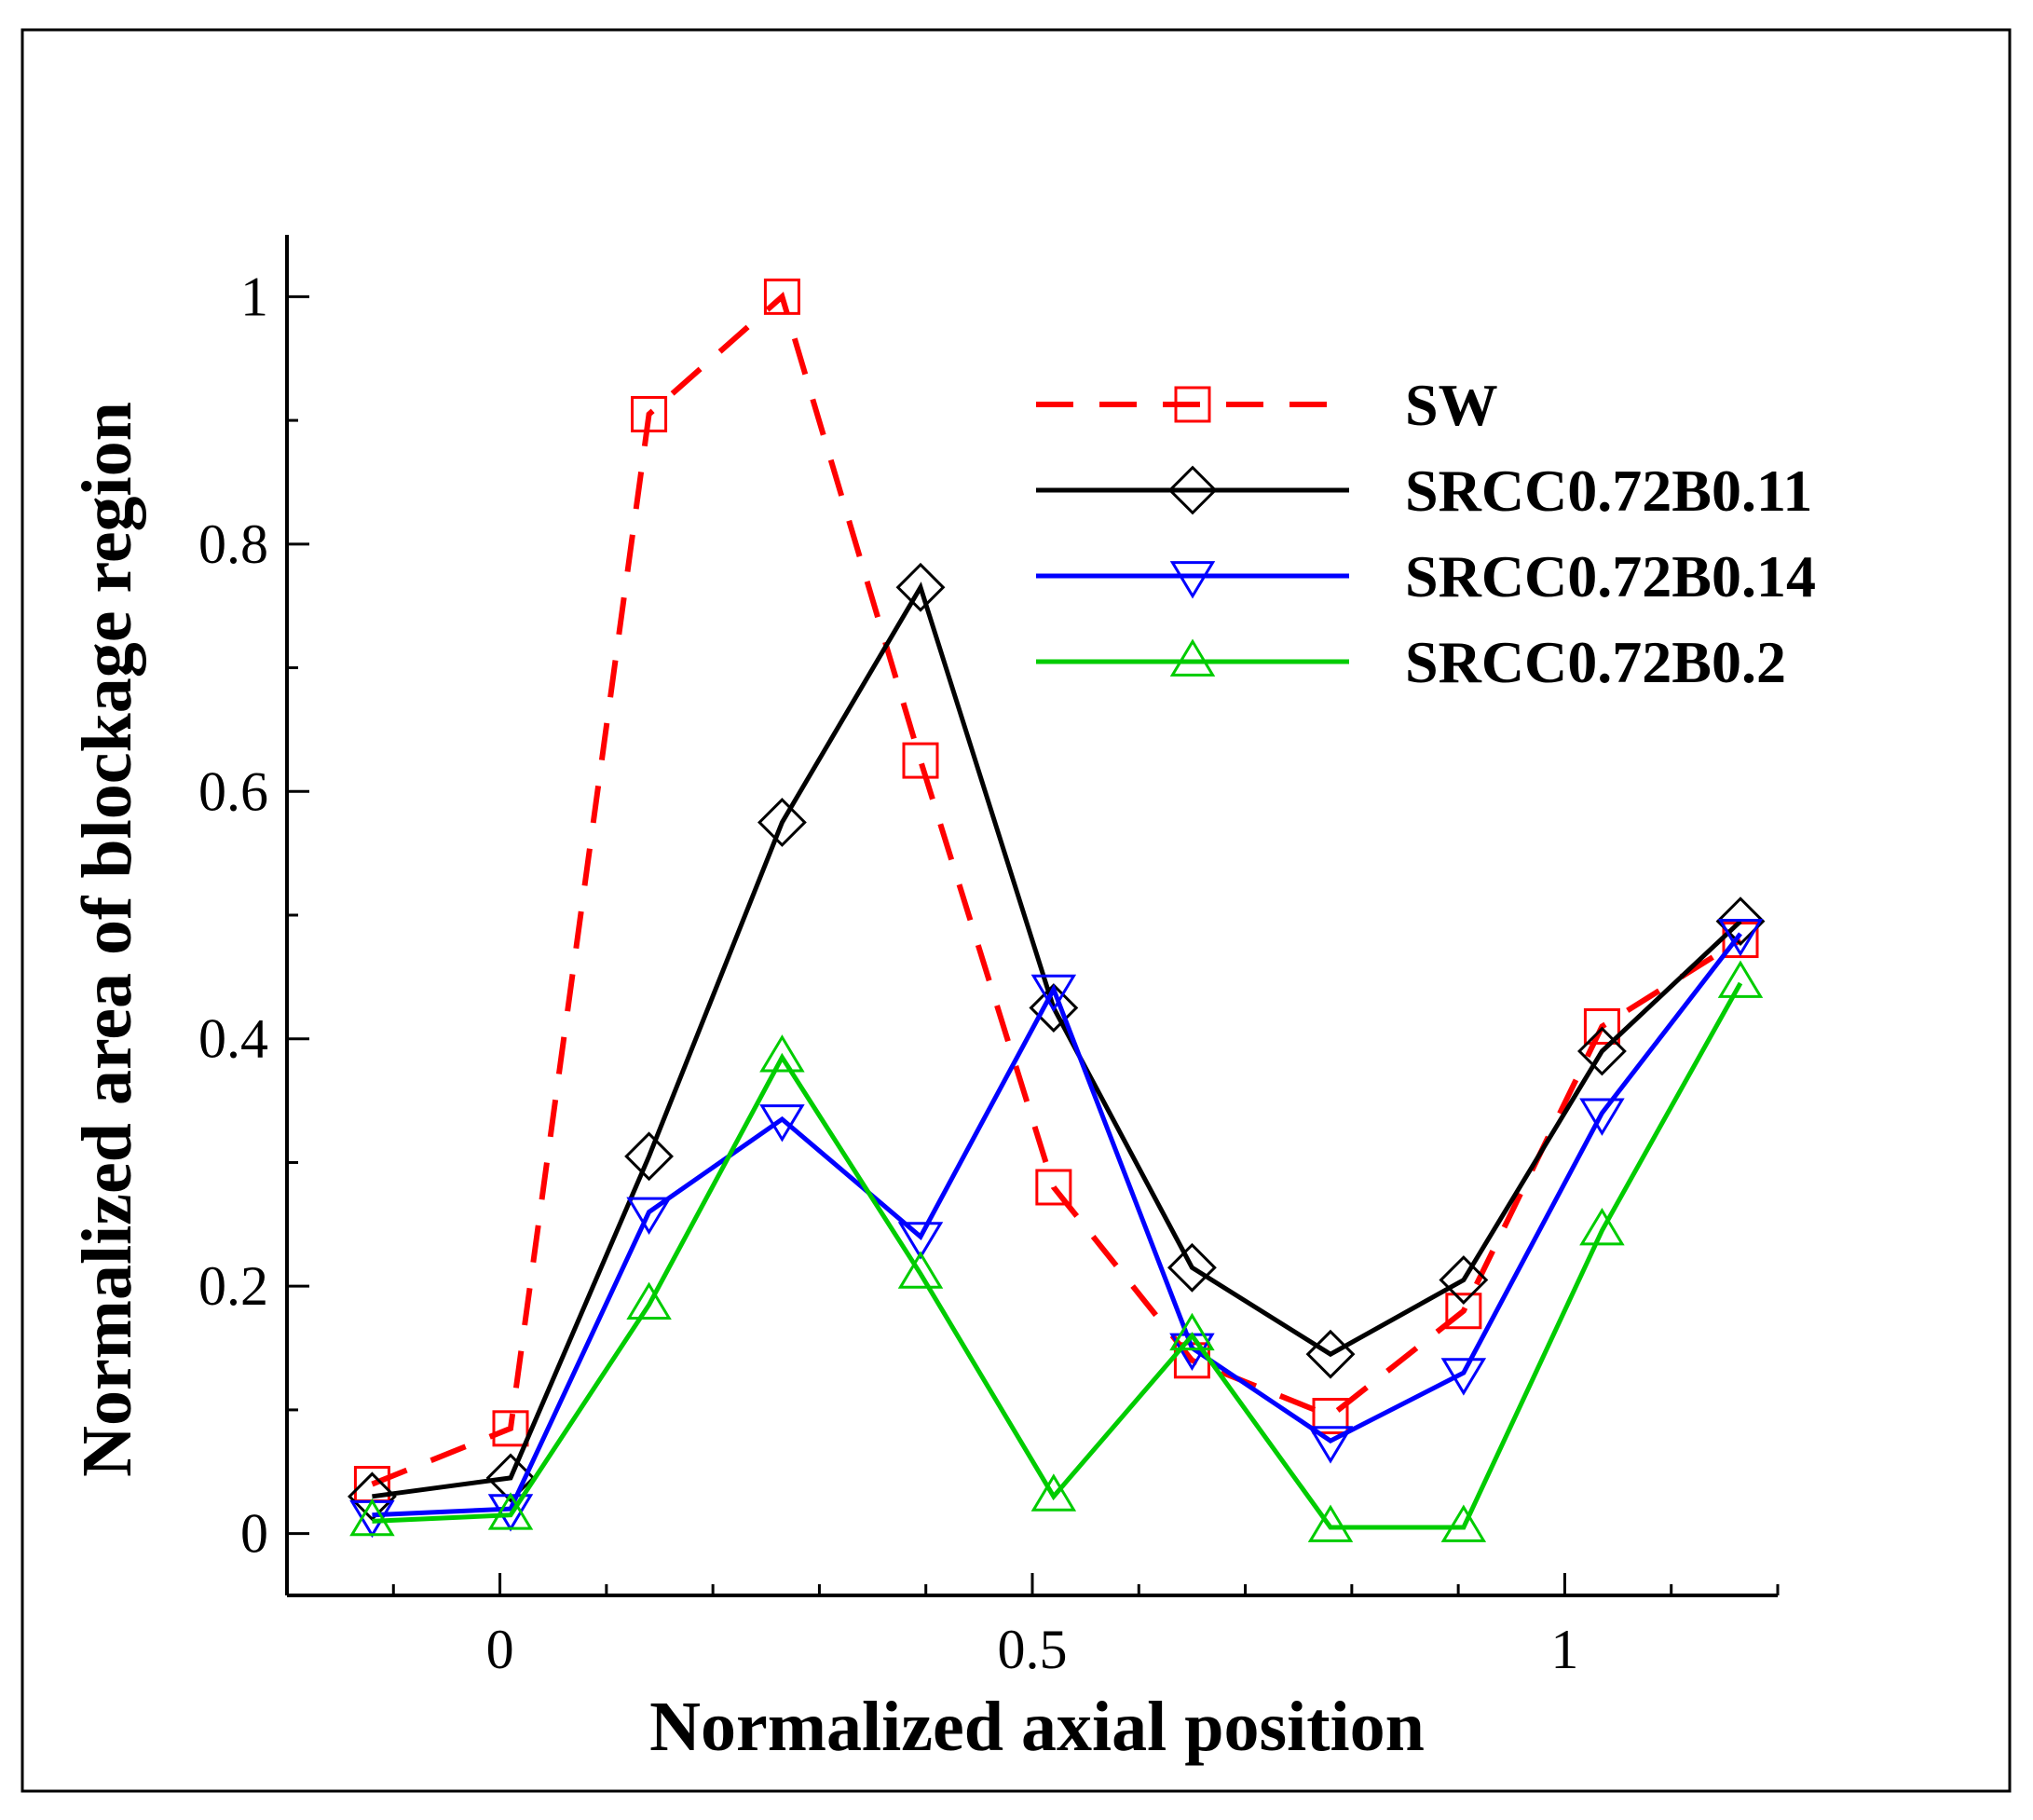  Describe the element at coordinates (1564, 1649) in the screenshot. I see `x-tick-label: 1` at that location.